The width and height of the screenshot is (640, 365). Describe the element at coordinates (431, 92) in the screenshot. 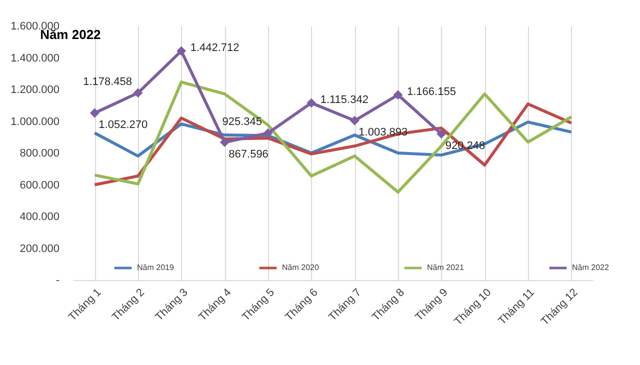

I see `data-label: 1.166.155` at that location.